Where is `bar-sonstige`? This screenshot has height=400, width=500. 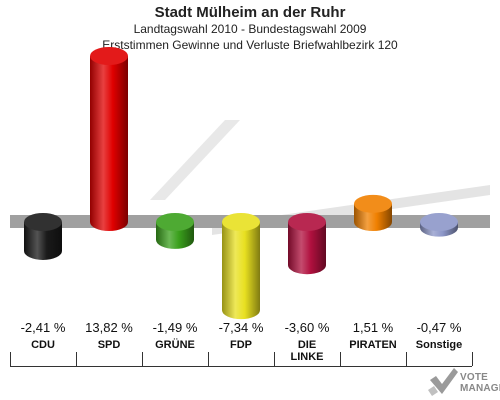
bar-sonstige is located at coordinates (439, 225).